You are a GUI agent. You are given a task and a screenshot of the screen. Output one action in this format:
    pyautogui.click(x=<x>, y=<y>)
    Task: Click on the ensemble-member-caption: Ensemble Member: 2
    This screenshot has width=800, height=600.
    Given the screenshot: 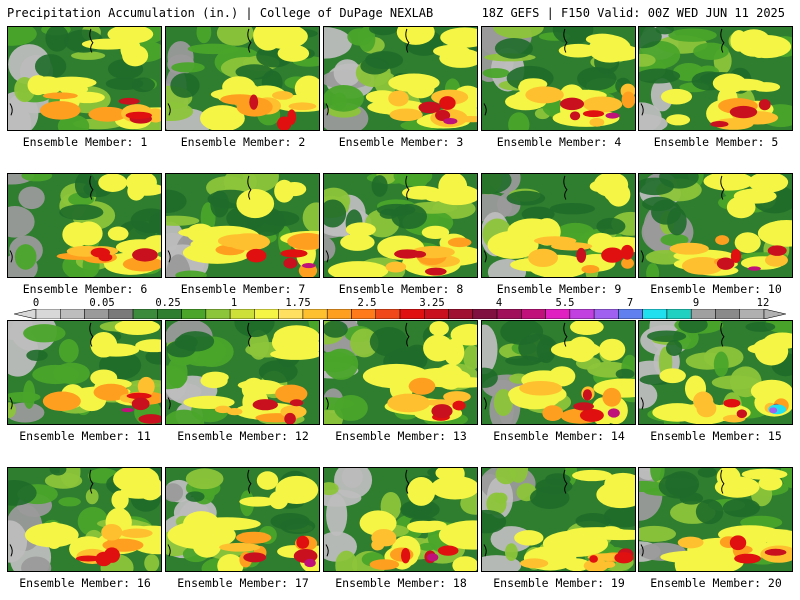 What is the action you would take?
    pyautogui.click(x=243, y=142)
    